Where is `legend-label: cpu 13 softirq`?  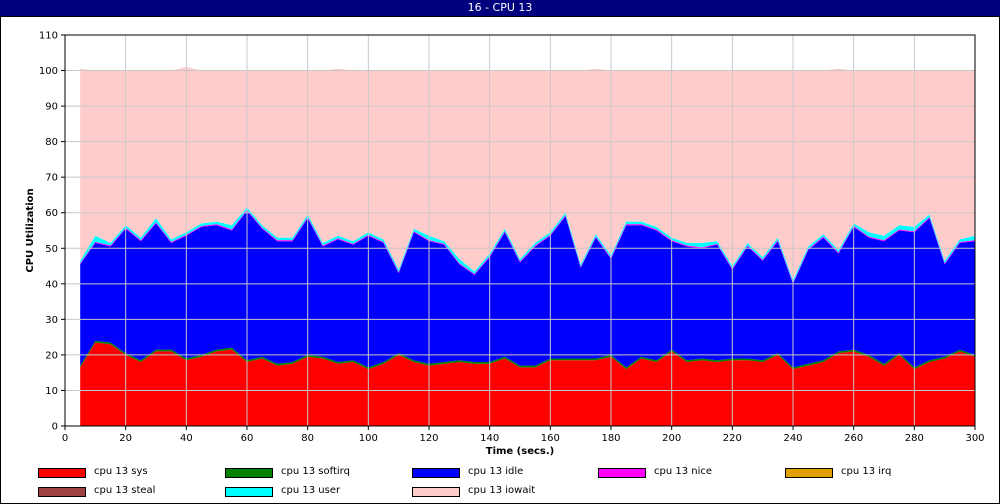
legend-label: cpu 13 softirq is located at coordinates (315, 471).